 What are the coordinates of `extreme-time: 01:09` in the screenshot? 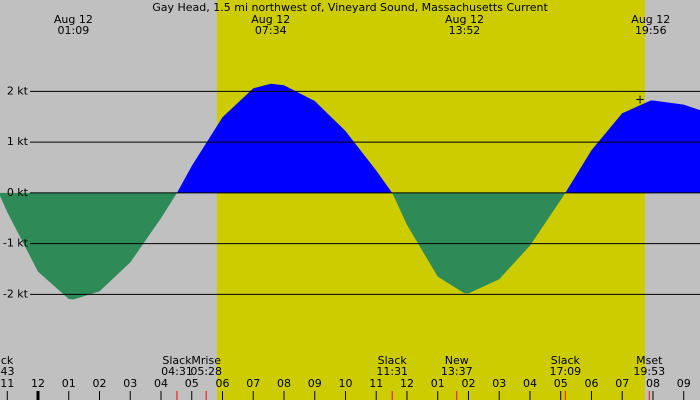 It's located at (74, 30).